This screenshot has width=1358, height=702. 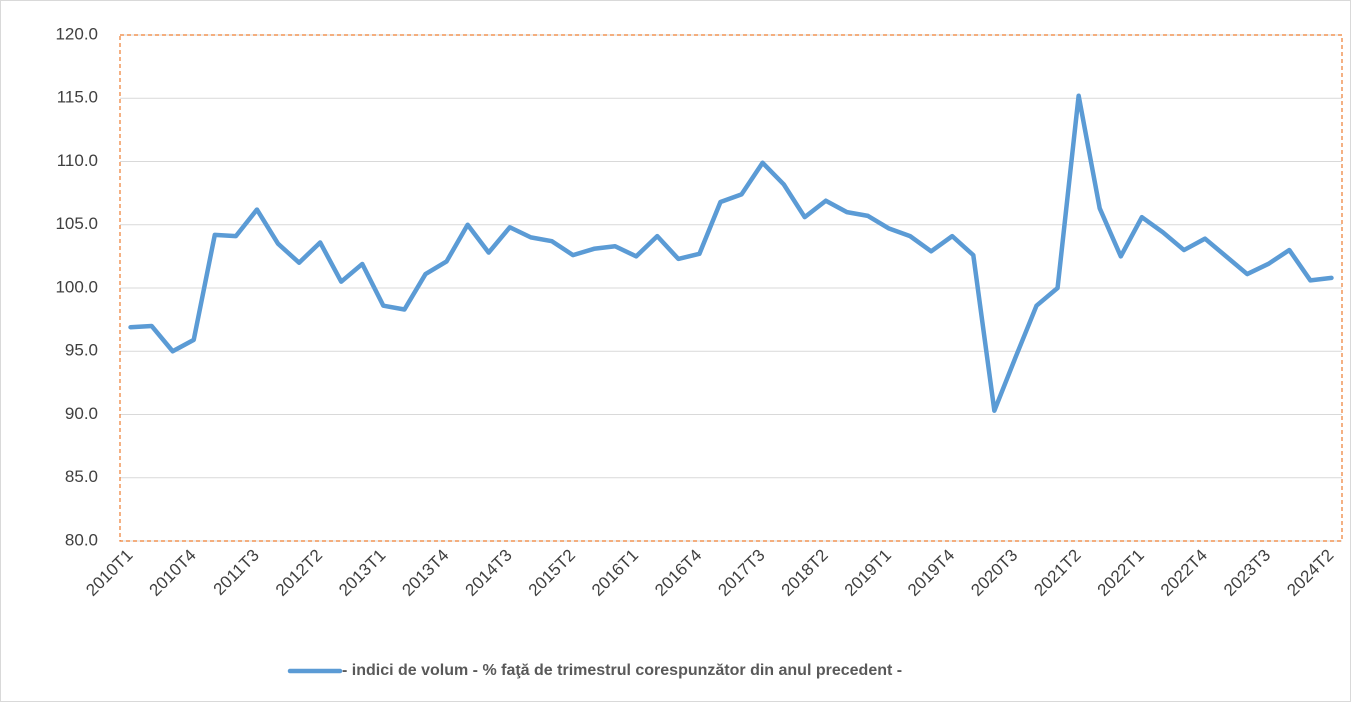 What do you see at coordinates (76, 286) in the screenshot?
I see `y-tick-label: 100.0` at bounding box center [76, 286].